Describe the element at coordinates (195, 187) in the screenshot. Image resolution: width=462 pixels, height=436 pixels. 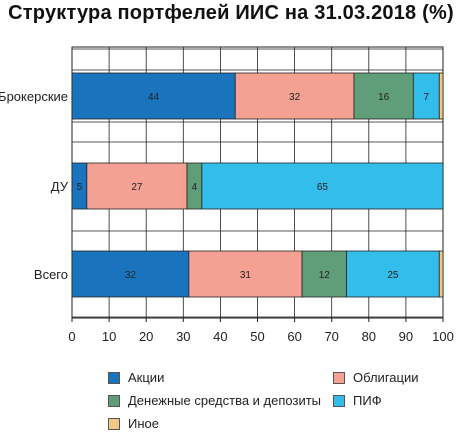
I see `bar-data-label: 4` at that location.